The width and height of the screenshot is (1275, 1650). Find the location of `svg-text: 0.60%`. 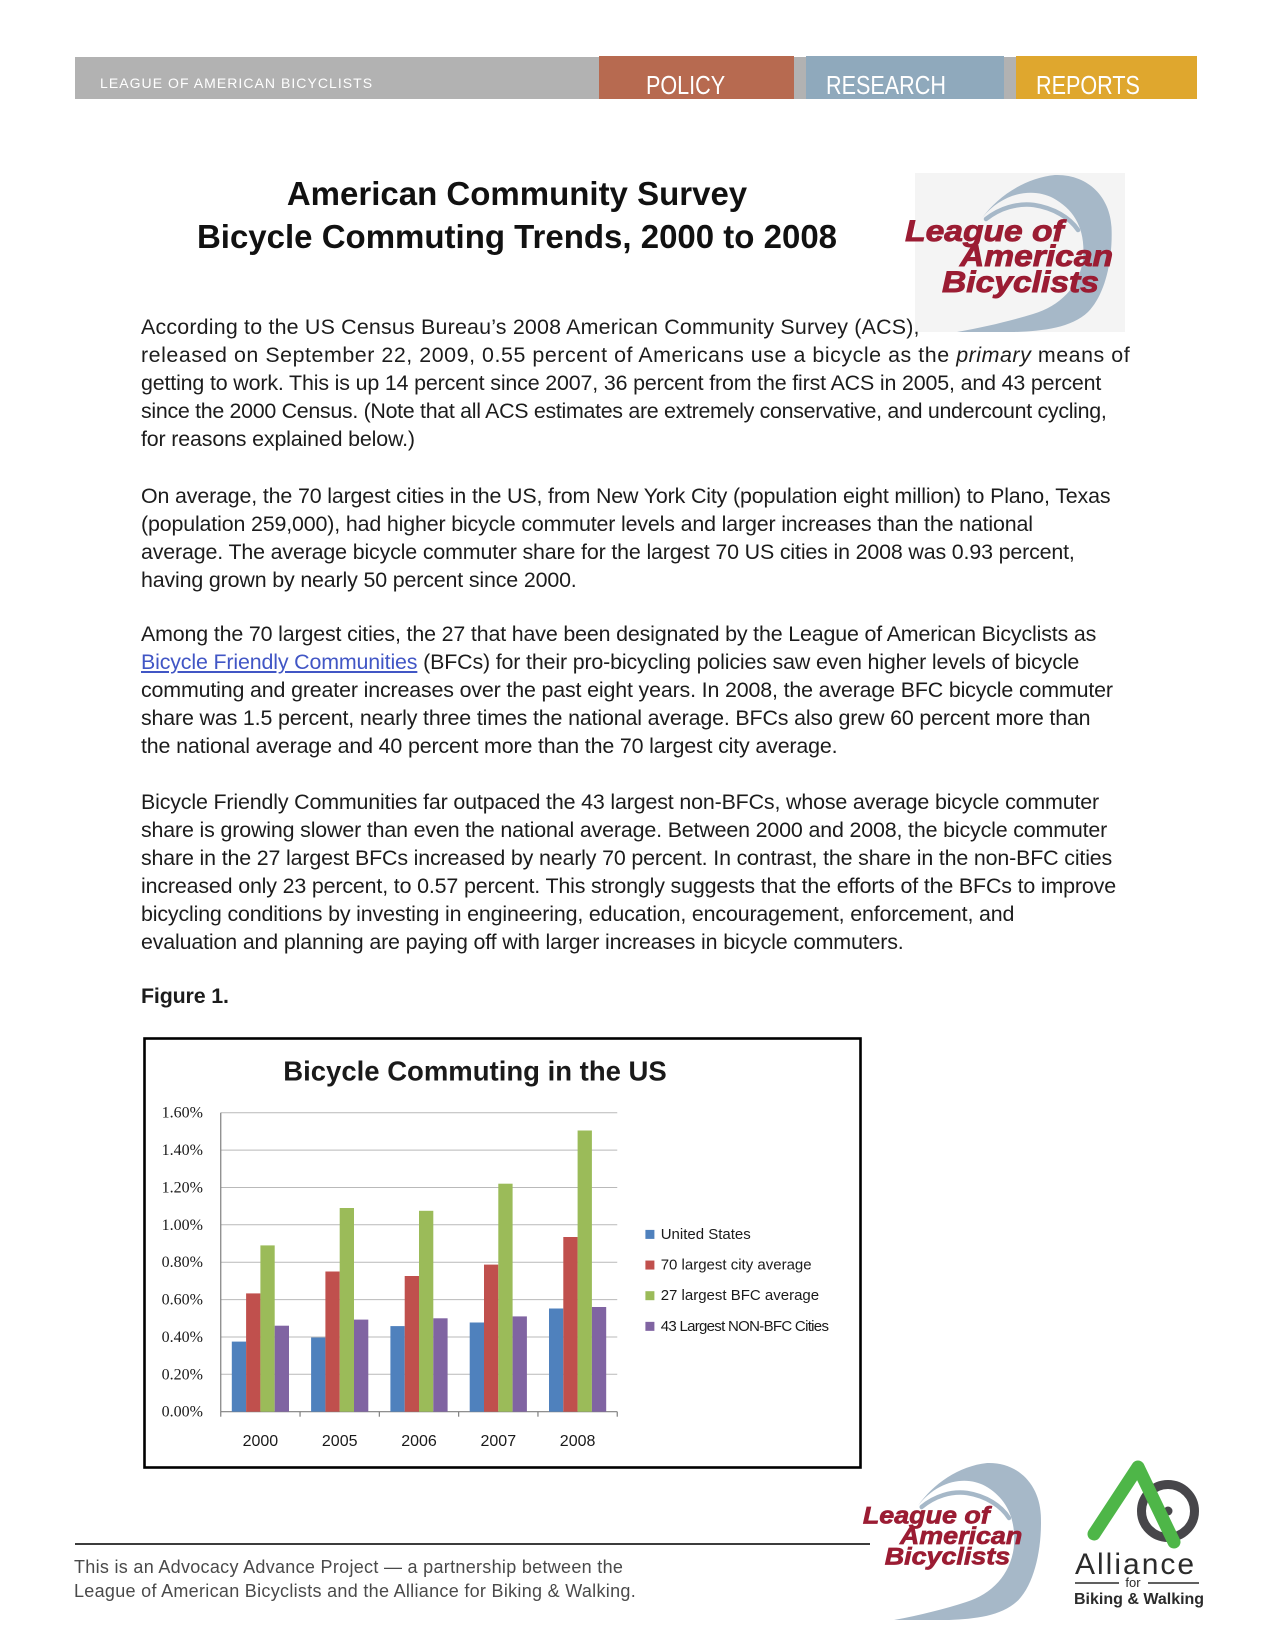

svg-text: 0.60% is located at coordinates (182, 1300).